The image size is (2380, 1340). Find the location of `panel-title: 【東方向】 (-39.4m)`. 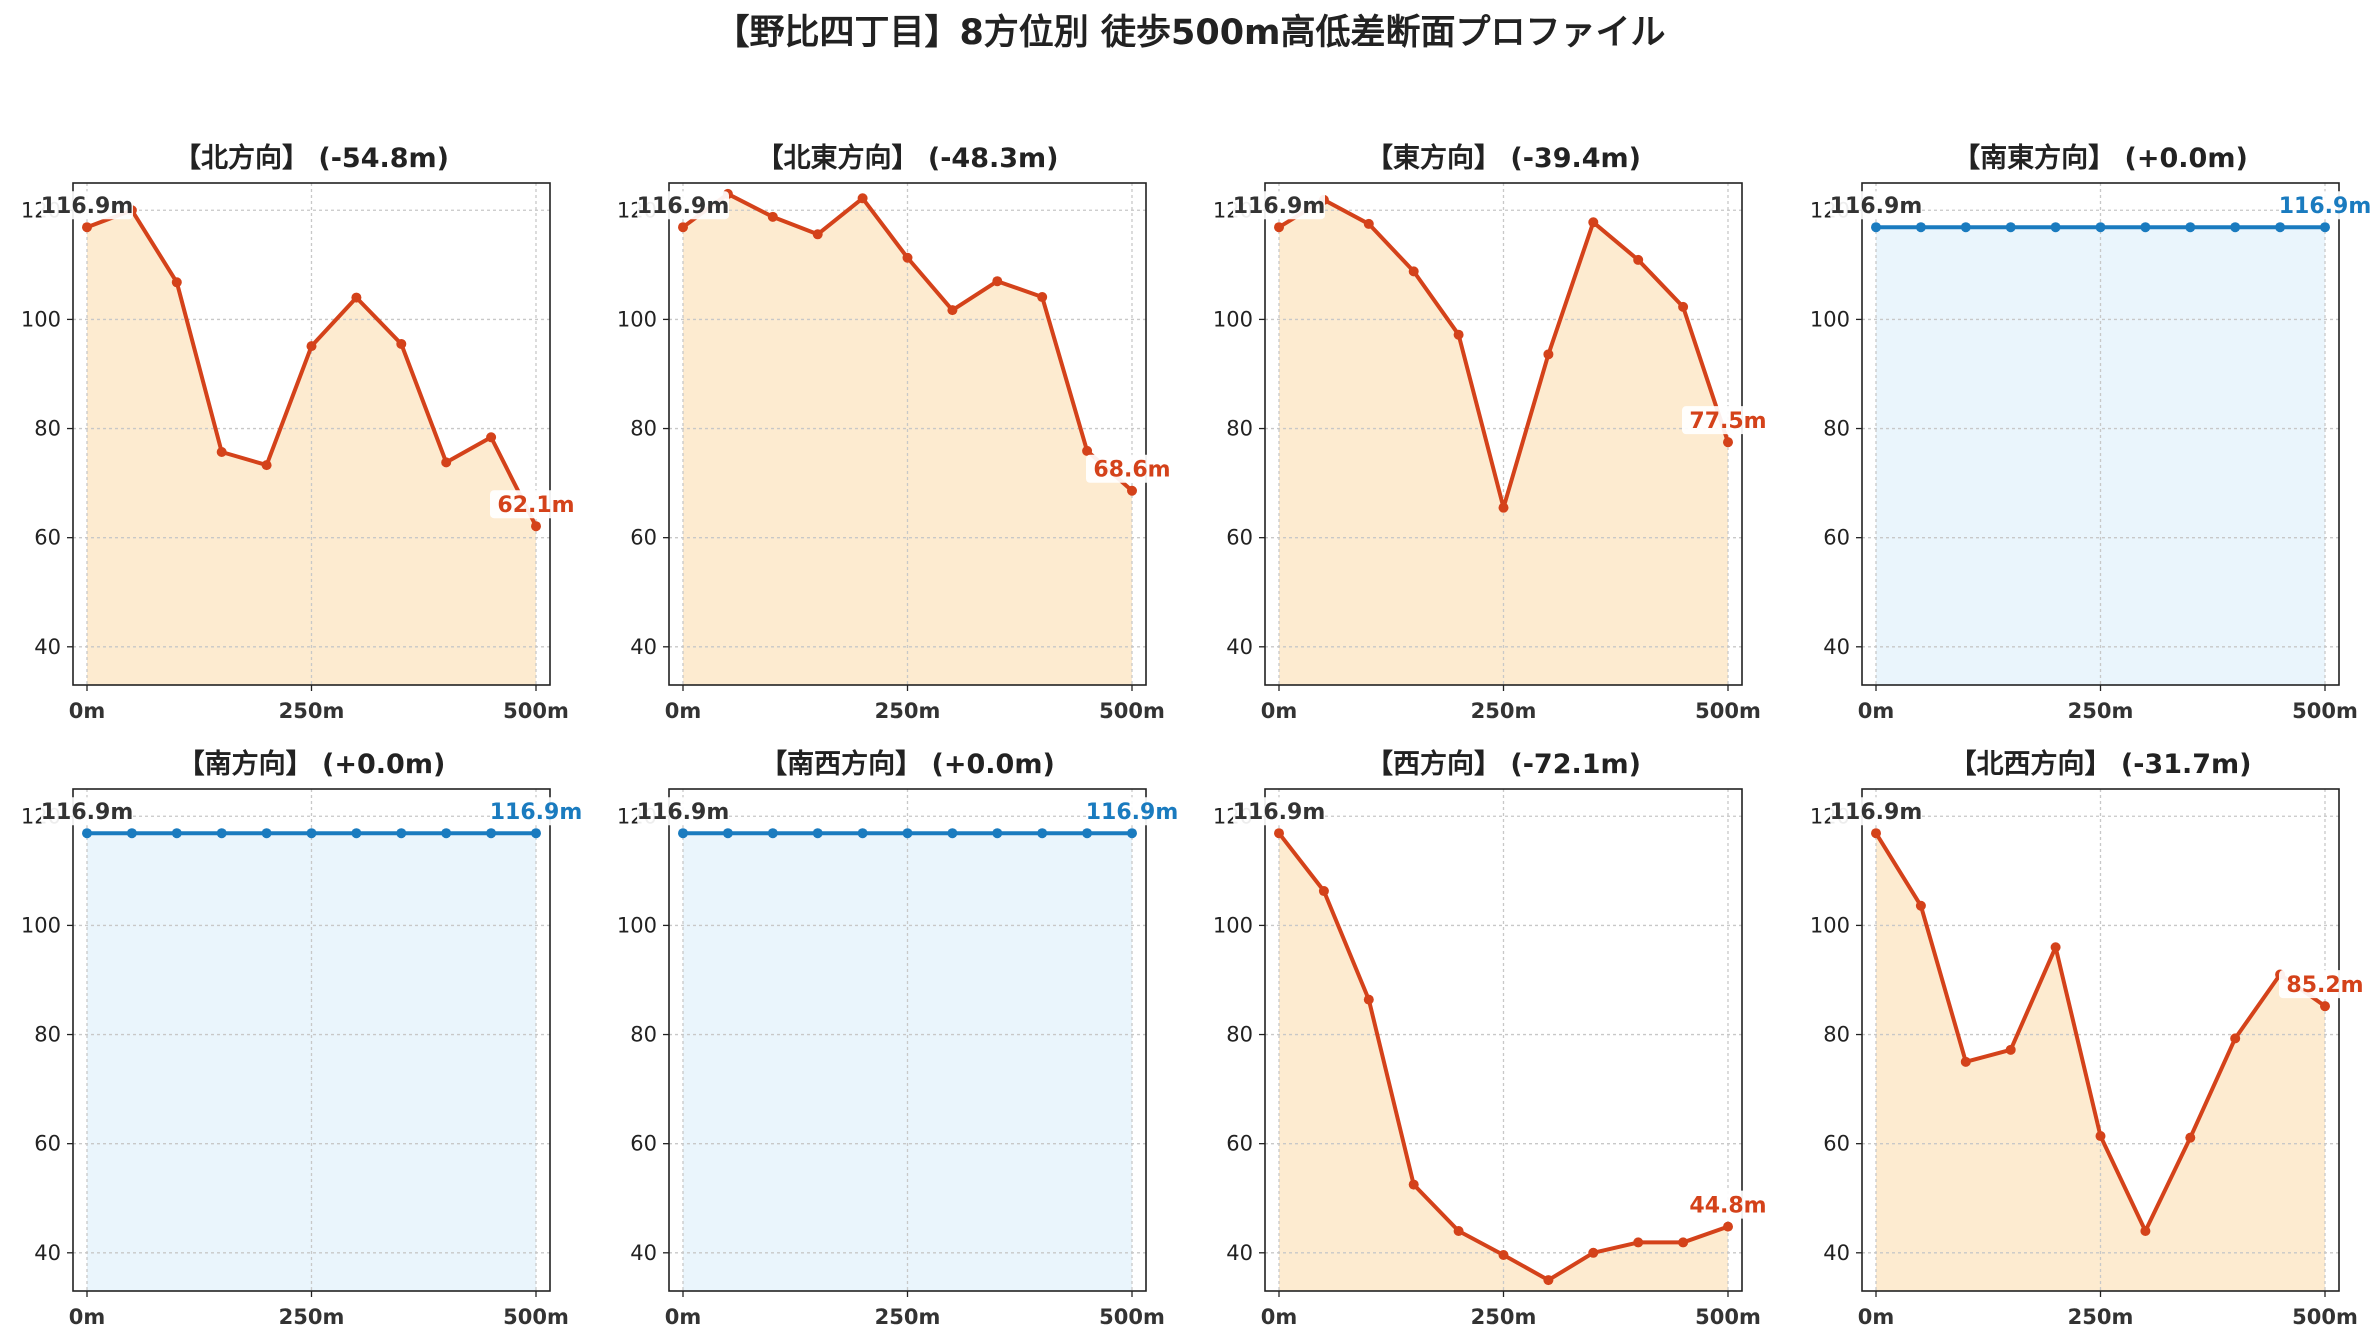

panel-title: 【東方向】 (-39.4m) is located at coordinates (1503, 158).